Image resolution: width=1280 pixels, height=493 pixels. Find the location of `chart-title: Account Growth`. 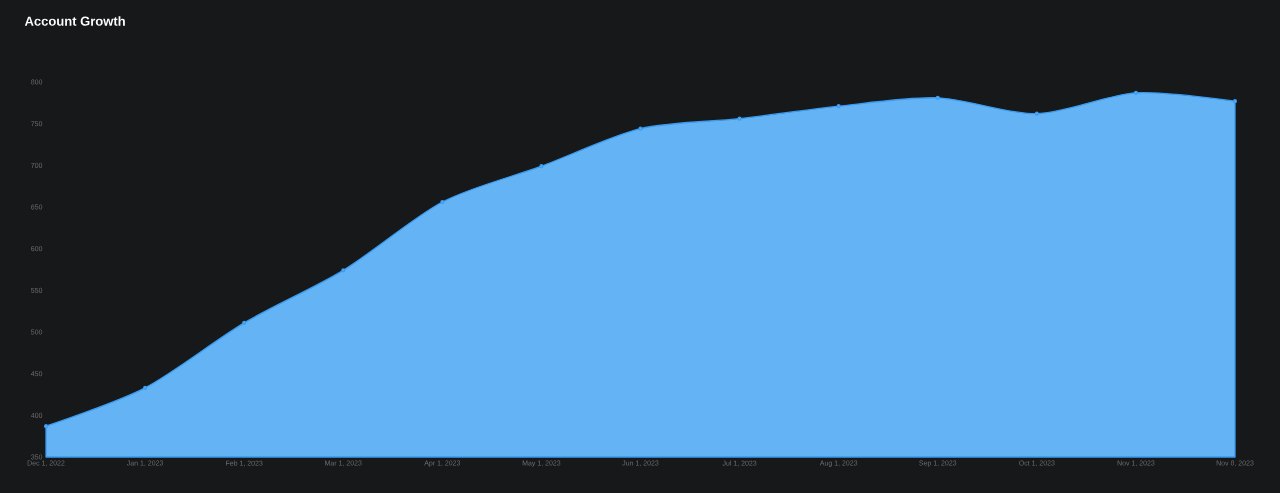

chart-title: Account Growth is located at coordinates (74, 21).